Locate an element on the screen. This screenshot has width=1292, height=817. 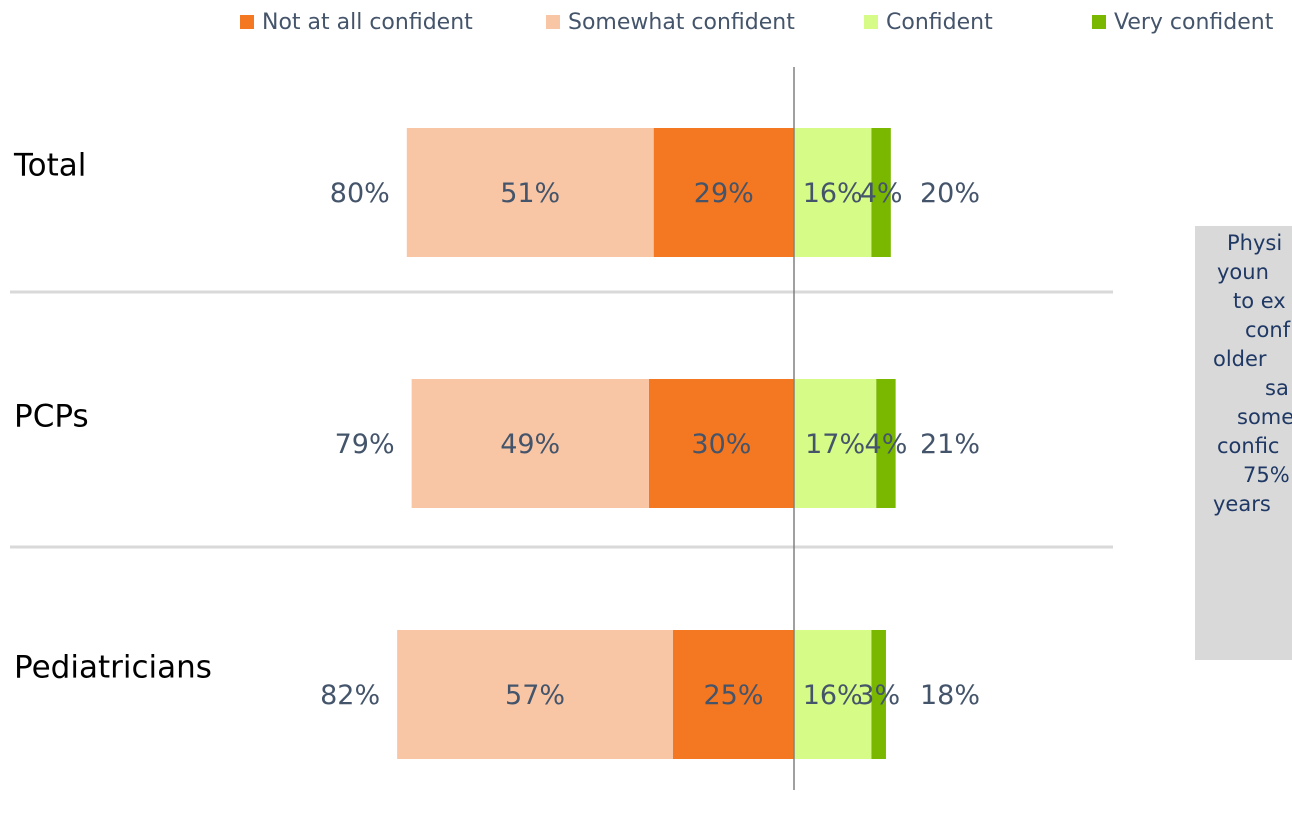
value-label: 25% is located at coordinates (733, 695).